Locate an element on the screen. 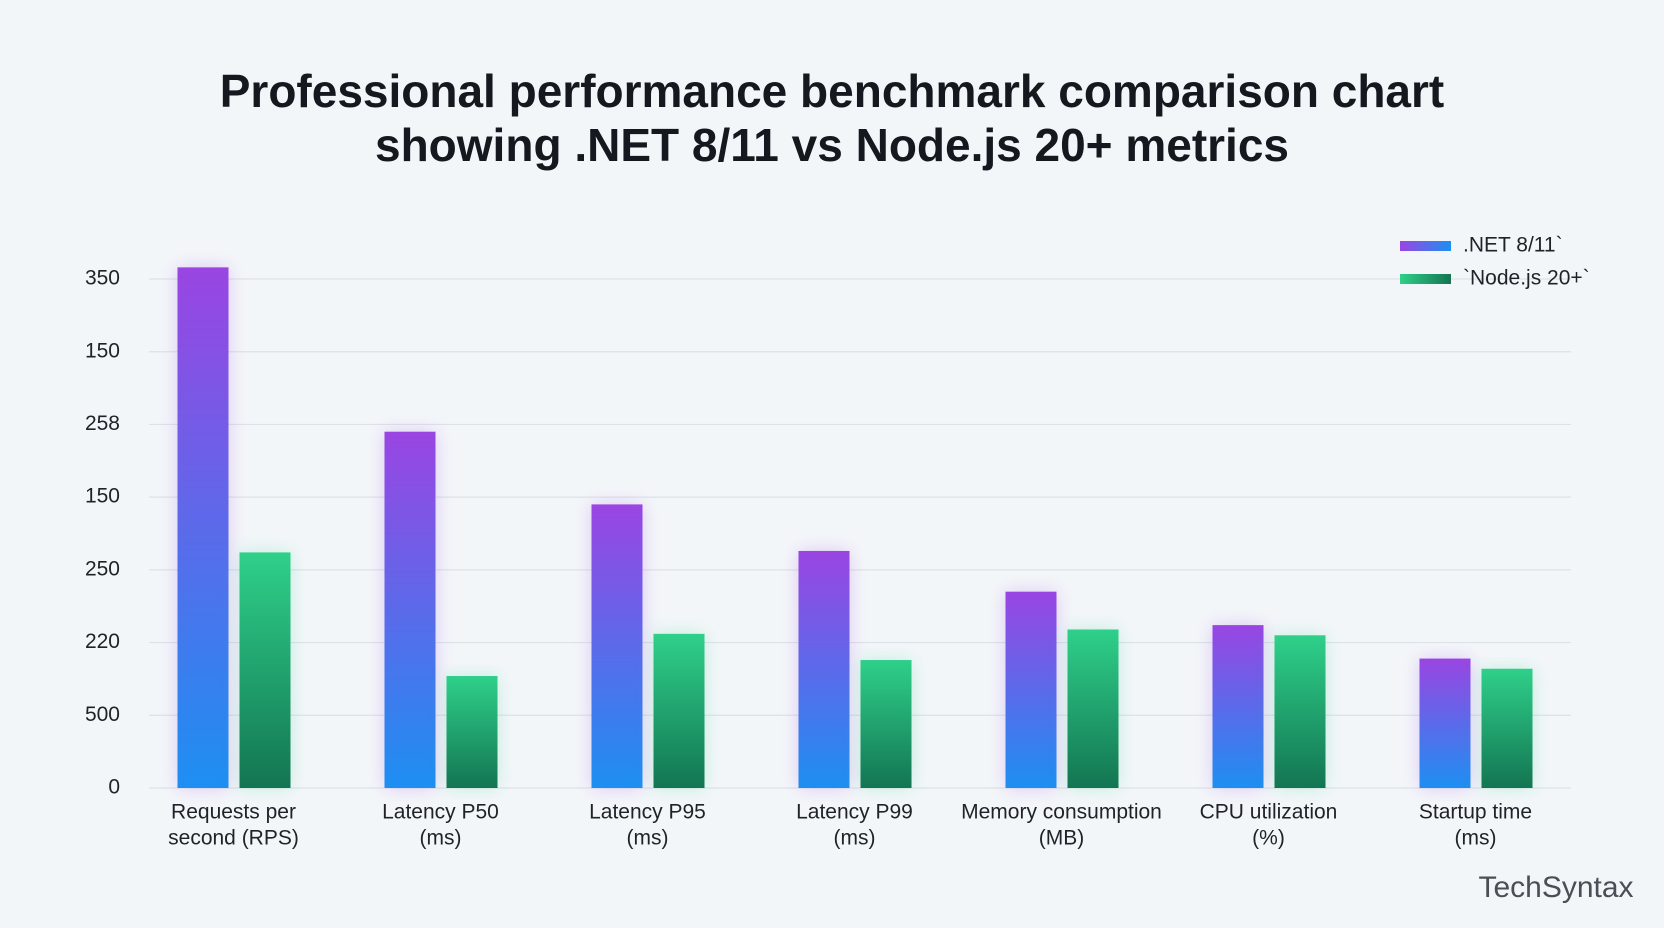 Image resolution: width=1664 pixels, height=928 pixels. x-tick-label: Latency P99 is located at coordinates (854, 812).